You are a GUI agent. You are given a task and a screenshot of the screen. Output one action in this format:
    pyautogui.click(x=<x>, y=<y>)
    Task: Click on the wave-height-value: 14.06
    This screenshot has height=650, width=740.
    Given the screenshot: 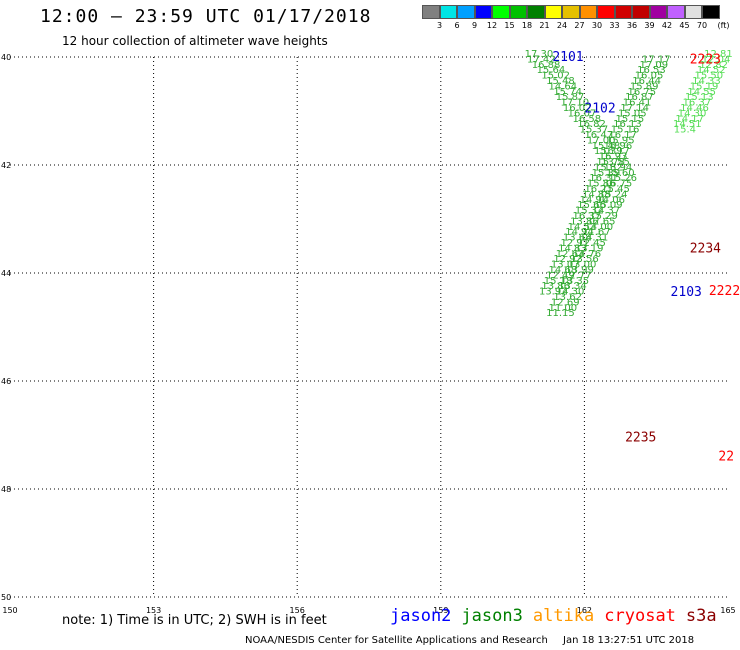 What is the action you would take?
    pyautogui.click(x=610, y=200)
    